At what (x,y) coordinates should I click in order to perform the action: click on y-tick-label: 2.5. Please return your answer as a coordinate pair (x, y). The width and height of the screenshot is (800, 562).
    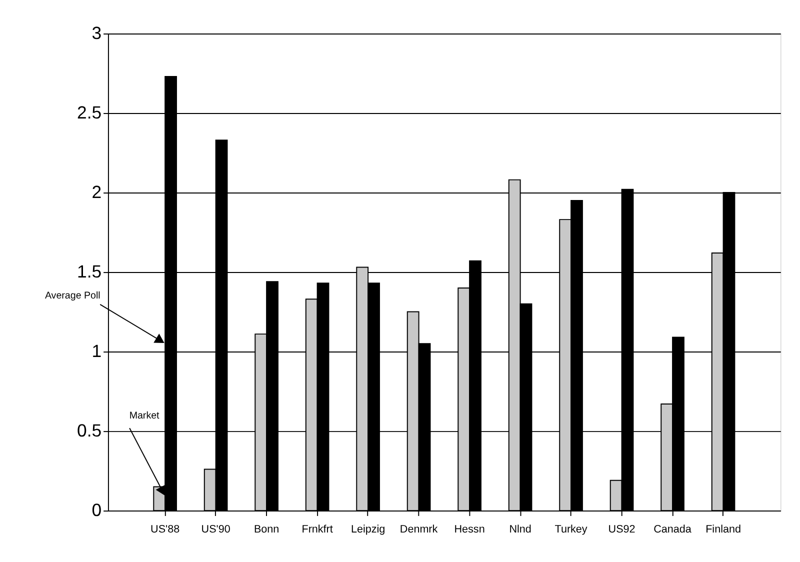
    Looking at the image, I should click on (89, 112).